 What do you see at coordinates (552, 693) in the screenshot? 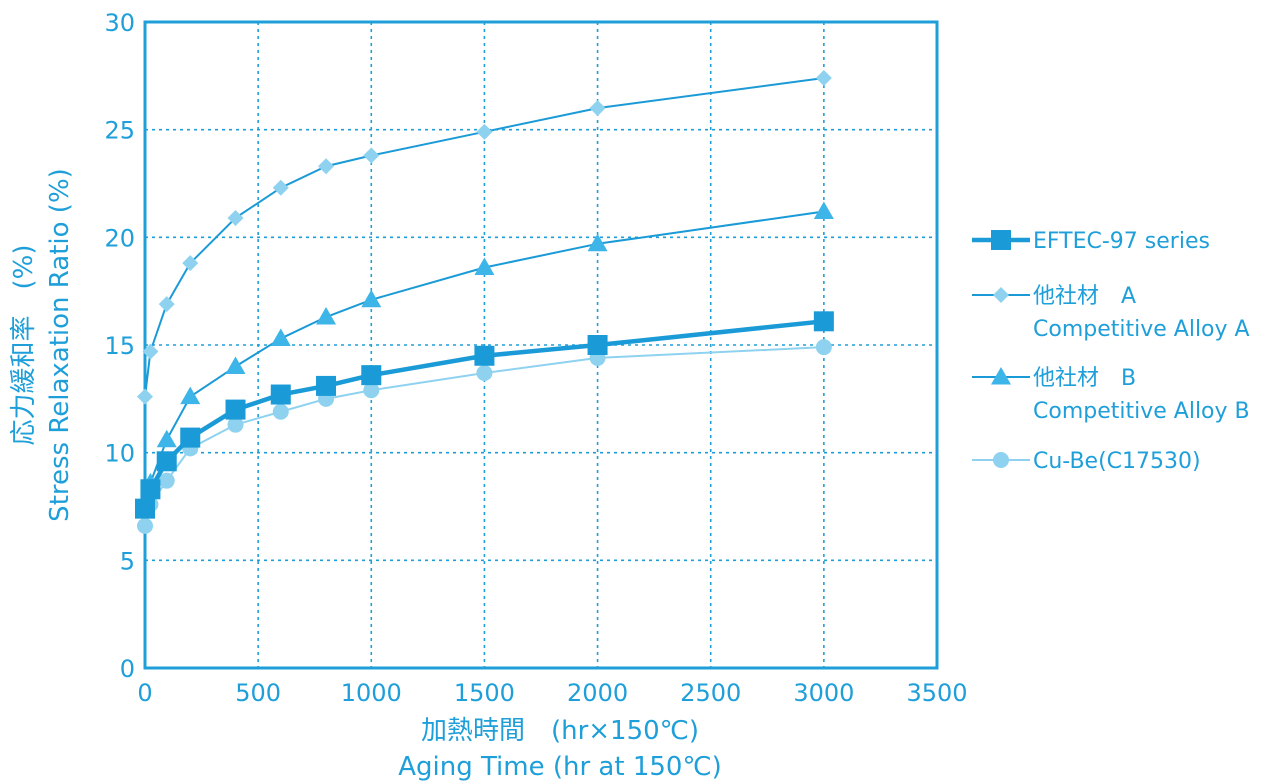
I see `x-axis-ticks: 0 500 1000 1500 2000 2500 3000 3500` at bounding box center [552, 693].